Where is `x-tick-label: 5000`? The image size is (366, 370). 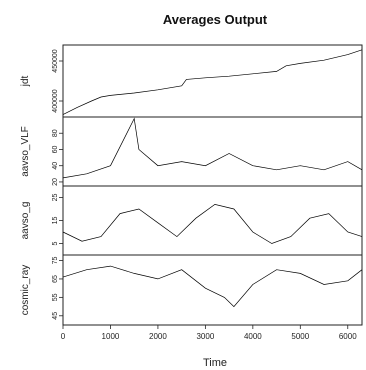
x-tick-label: 5000 is located at coordinates (300, 336).